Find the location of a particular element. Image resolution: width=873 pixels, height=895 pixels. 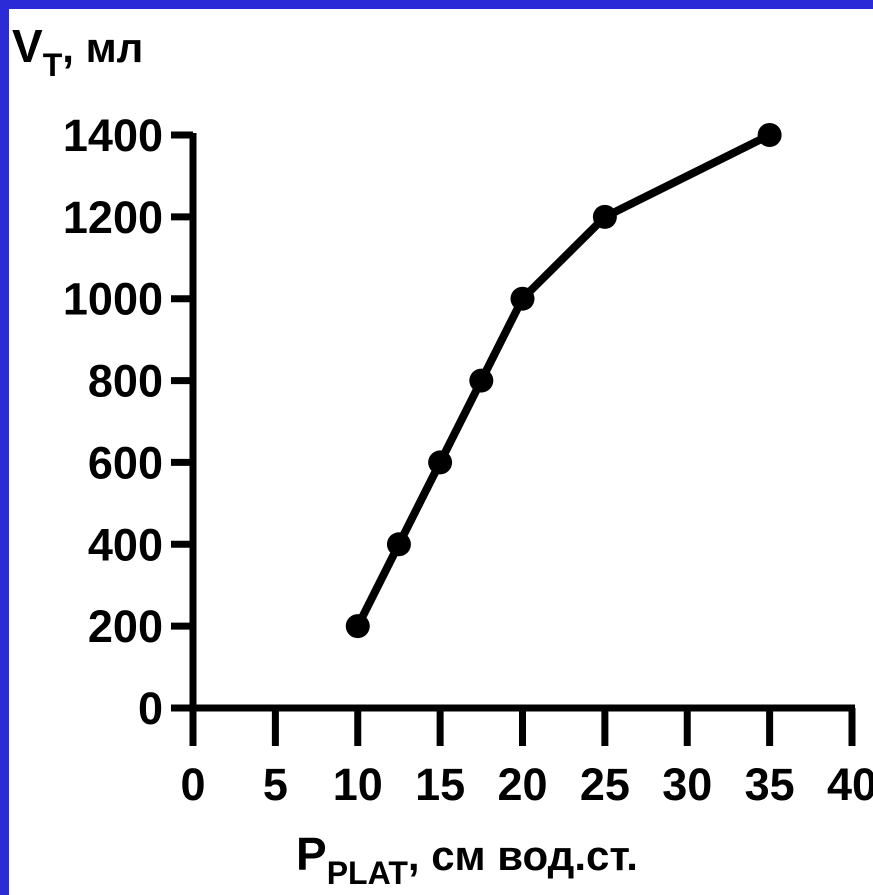

y-tick-label: 600 is located at coordinates (125, 462).